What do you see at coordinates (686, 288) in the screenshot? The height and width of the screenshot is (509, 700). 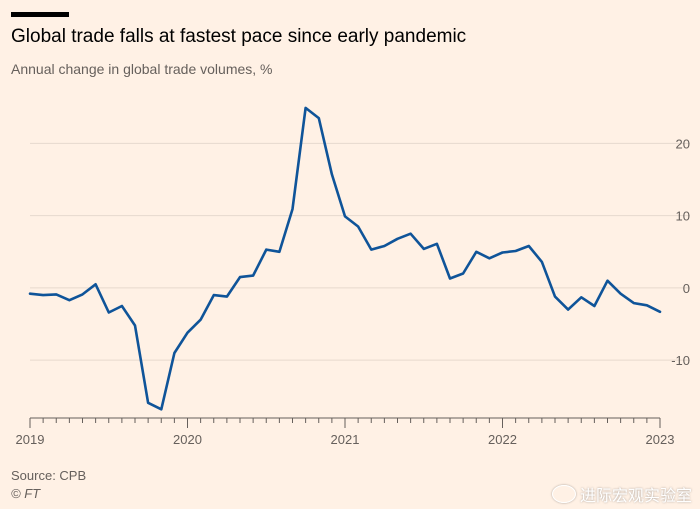 I see `y-tick-label: 0` at bounding box center [686, 288].